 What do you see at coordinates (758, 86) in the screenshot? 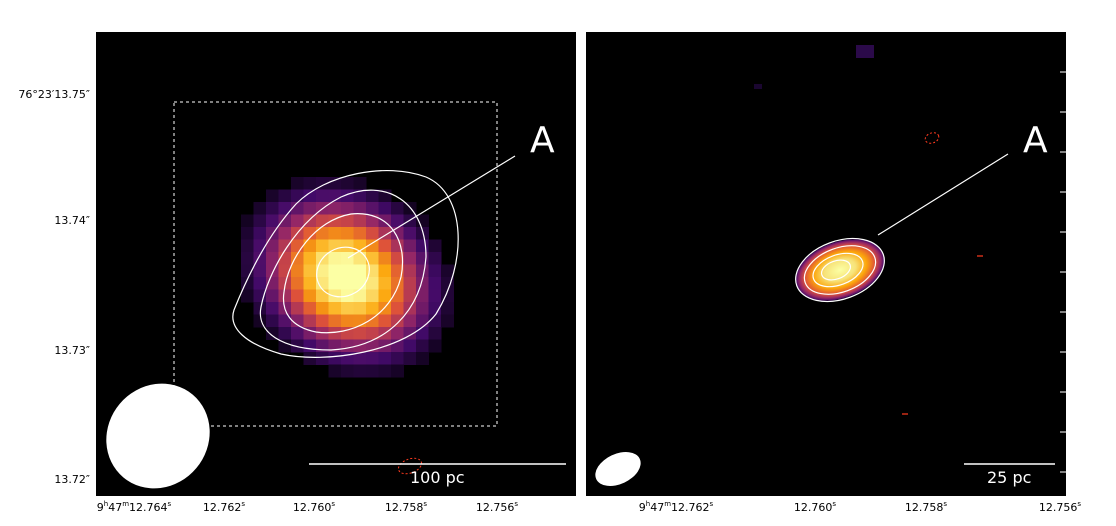
I see `noise-blob` at bounding box center [758, 86].